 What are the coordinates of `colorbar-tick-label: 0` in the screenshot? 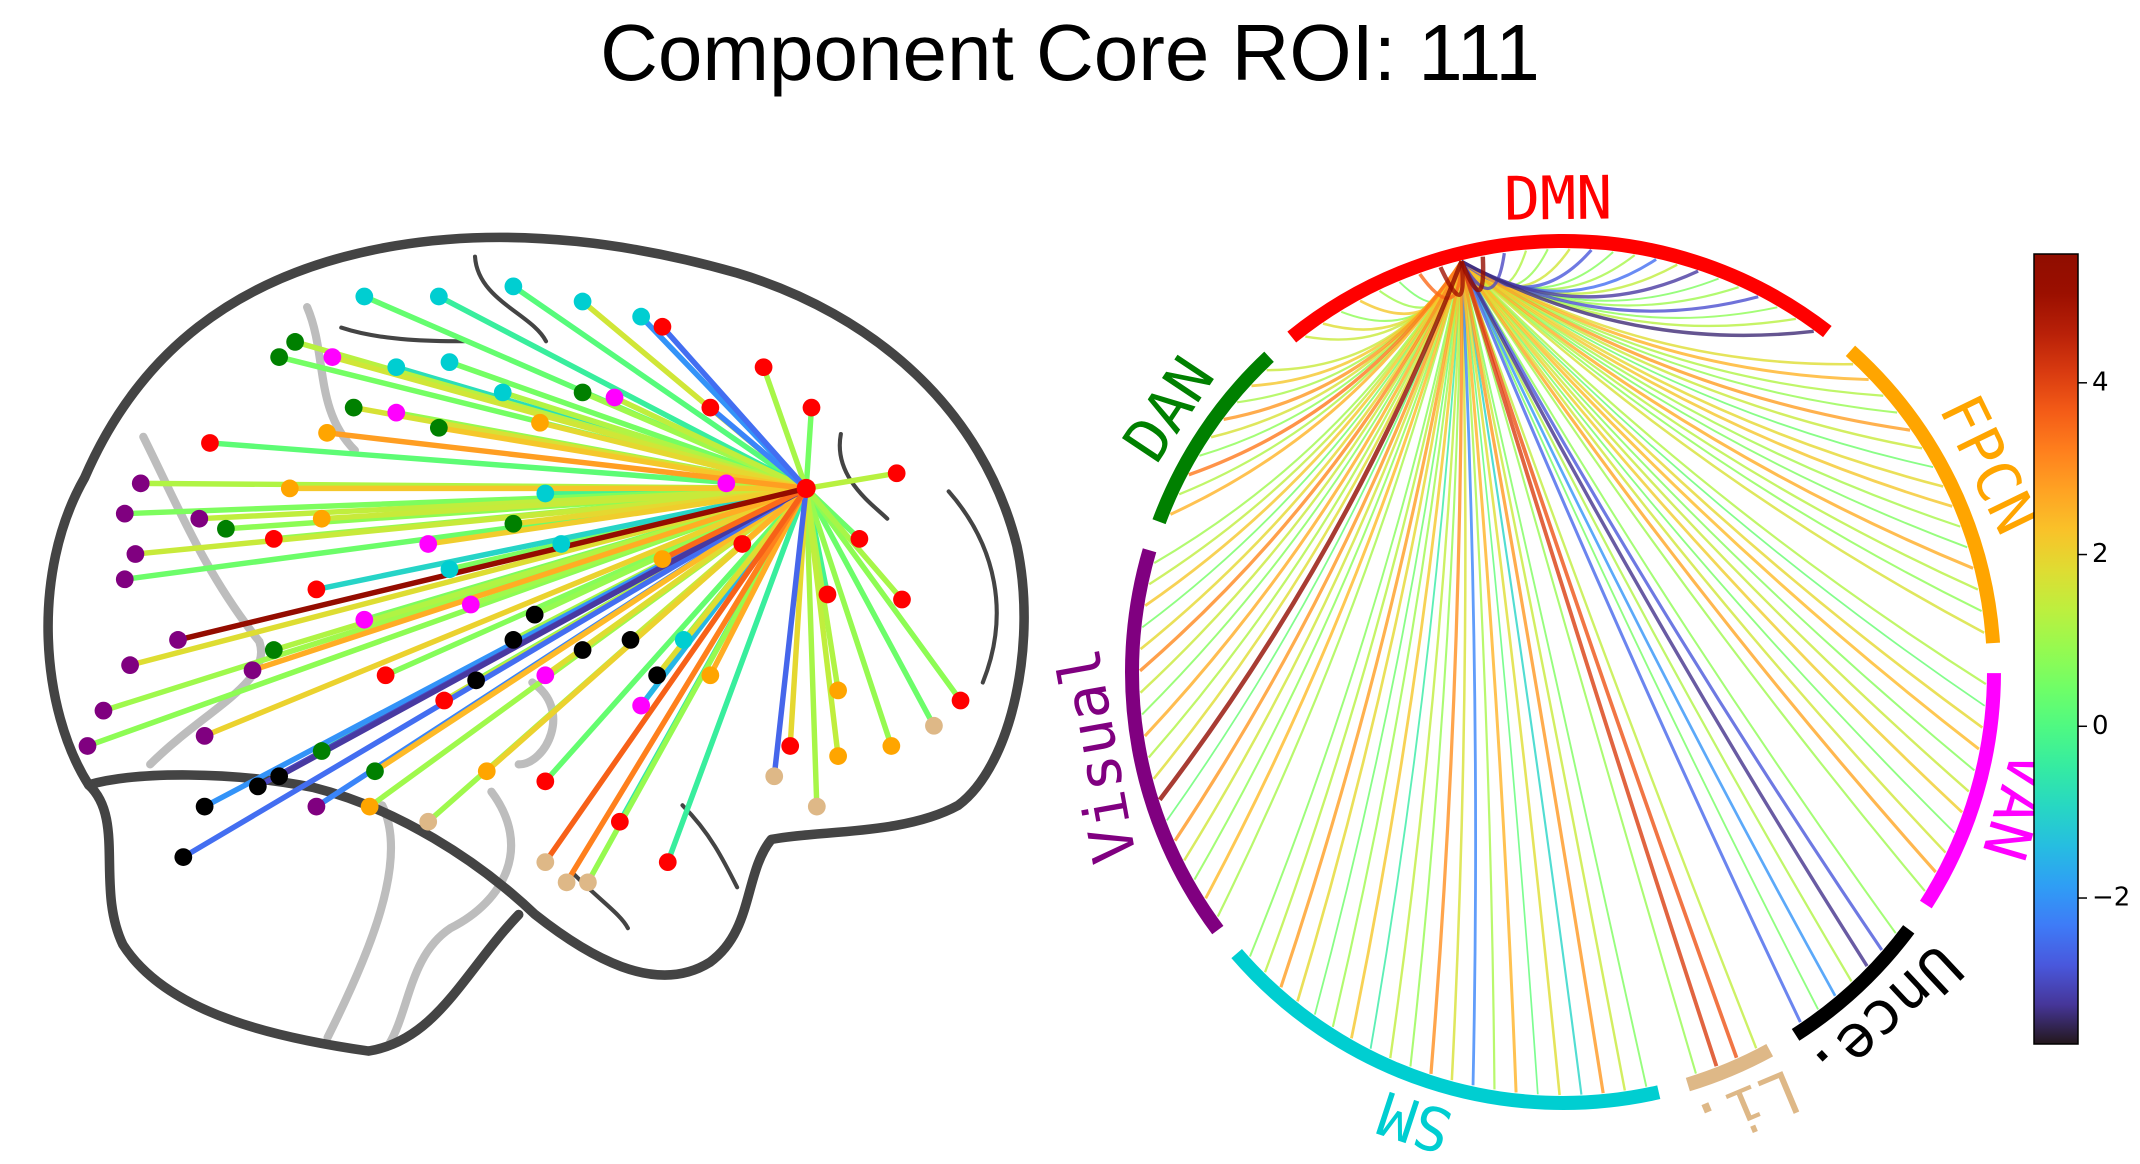 It's located at (2100, 726).